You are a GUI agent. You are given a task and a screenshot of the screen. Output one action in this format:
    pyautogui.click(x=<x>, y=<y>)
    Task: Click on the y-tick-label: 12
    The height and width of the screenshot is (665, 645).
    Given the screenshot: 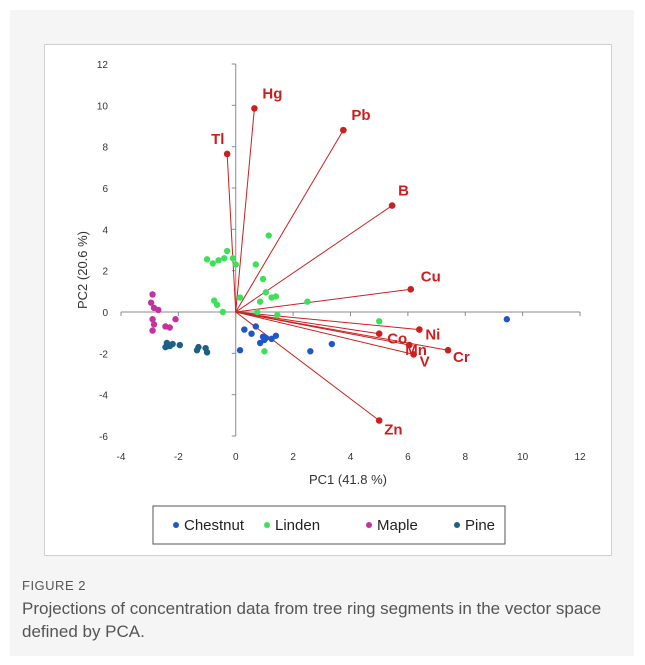 What is the action you would take?
    pyautogui.click(x=103, y=65)
    